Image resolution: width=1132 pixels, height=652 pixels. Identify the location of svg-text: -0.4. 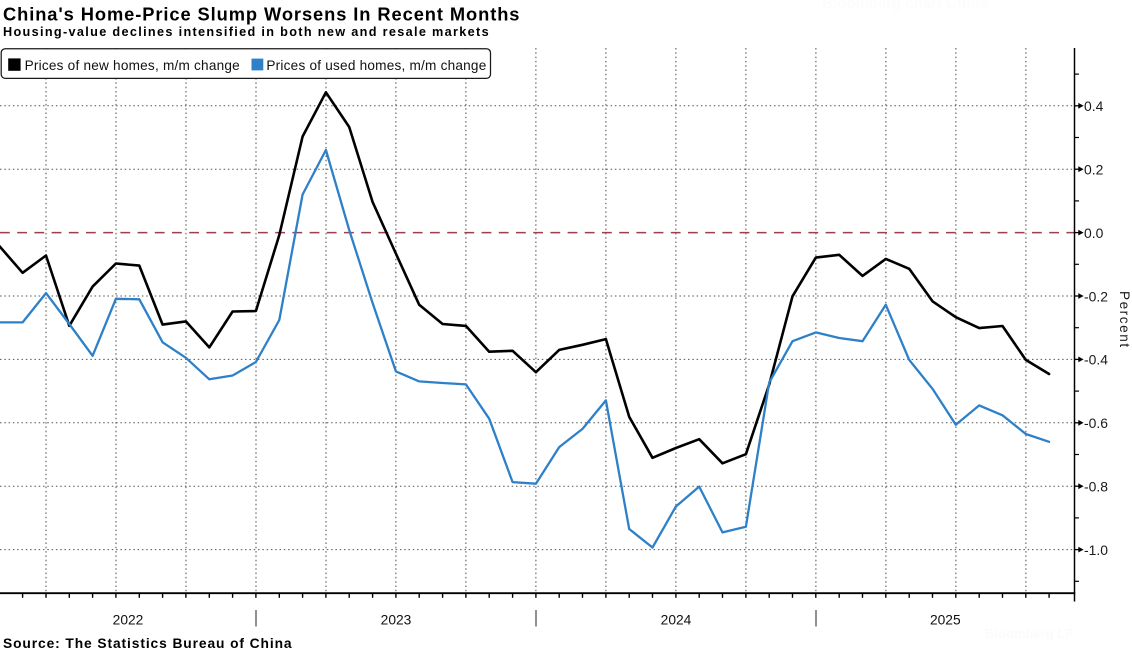
(1096, 360).